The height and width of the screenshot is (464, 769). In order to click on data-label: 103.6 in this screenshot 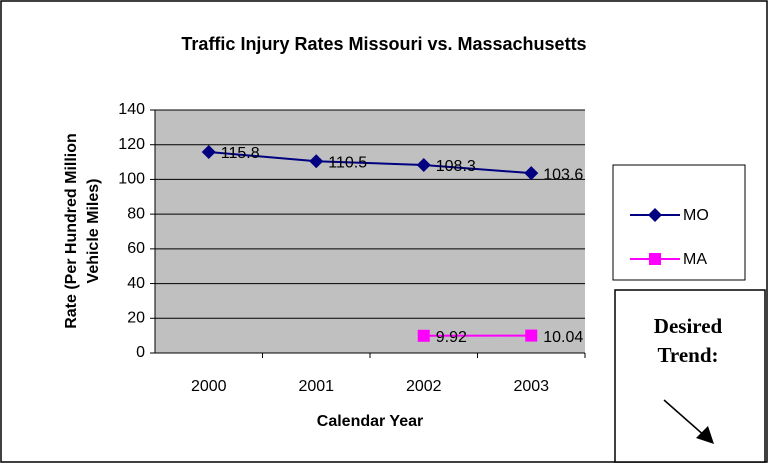, I will do `click(563, 174)`.